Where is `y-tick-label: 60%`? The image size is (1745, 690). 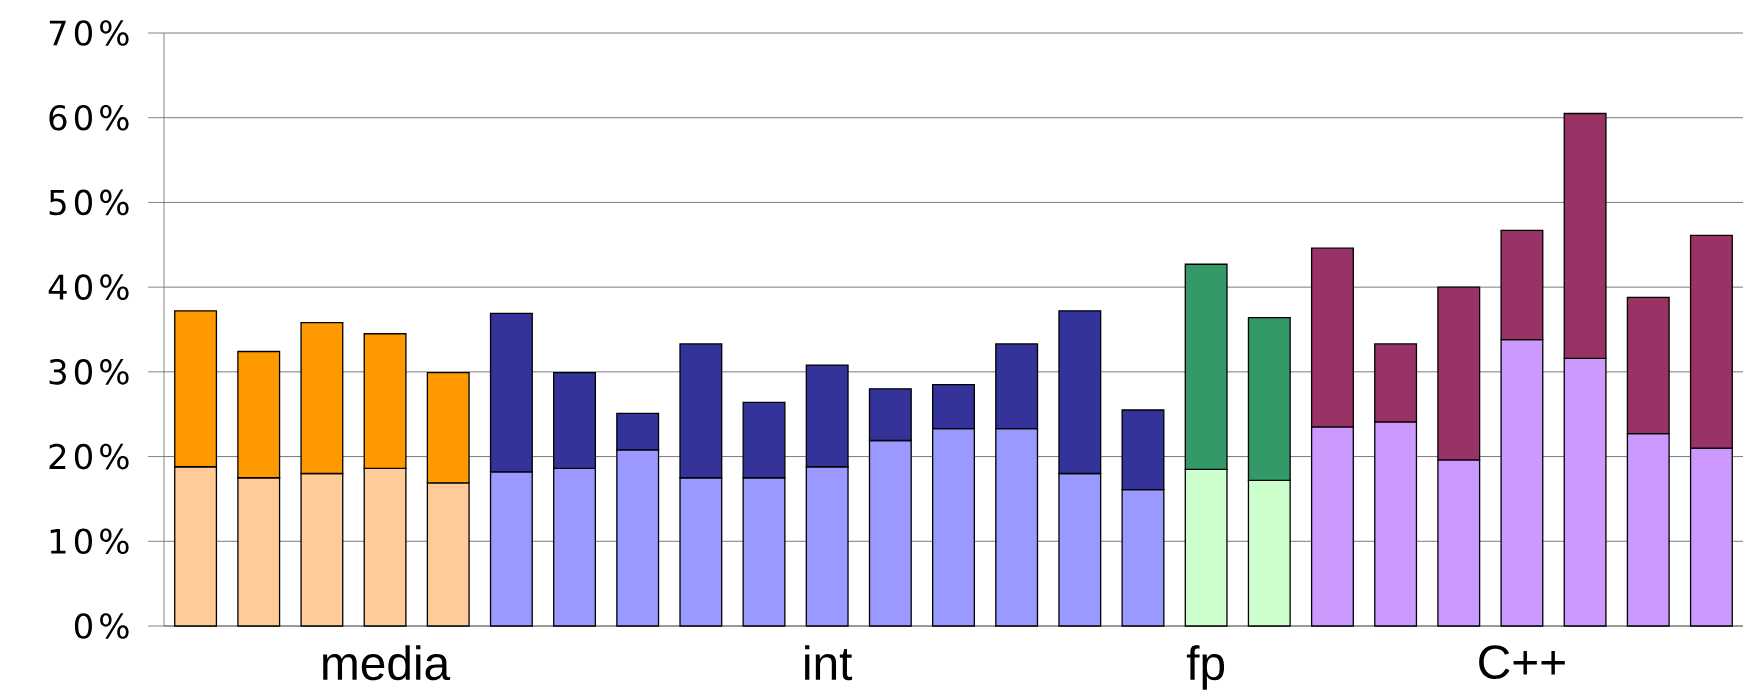 y-tick-label: 60% is located at coordinates (89, 117).